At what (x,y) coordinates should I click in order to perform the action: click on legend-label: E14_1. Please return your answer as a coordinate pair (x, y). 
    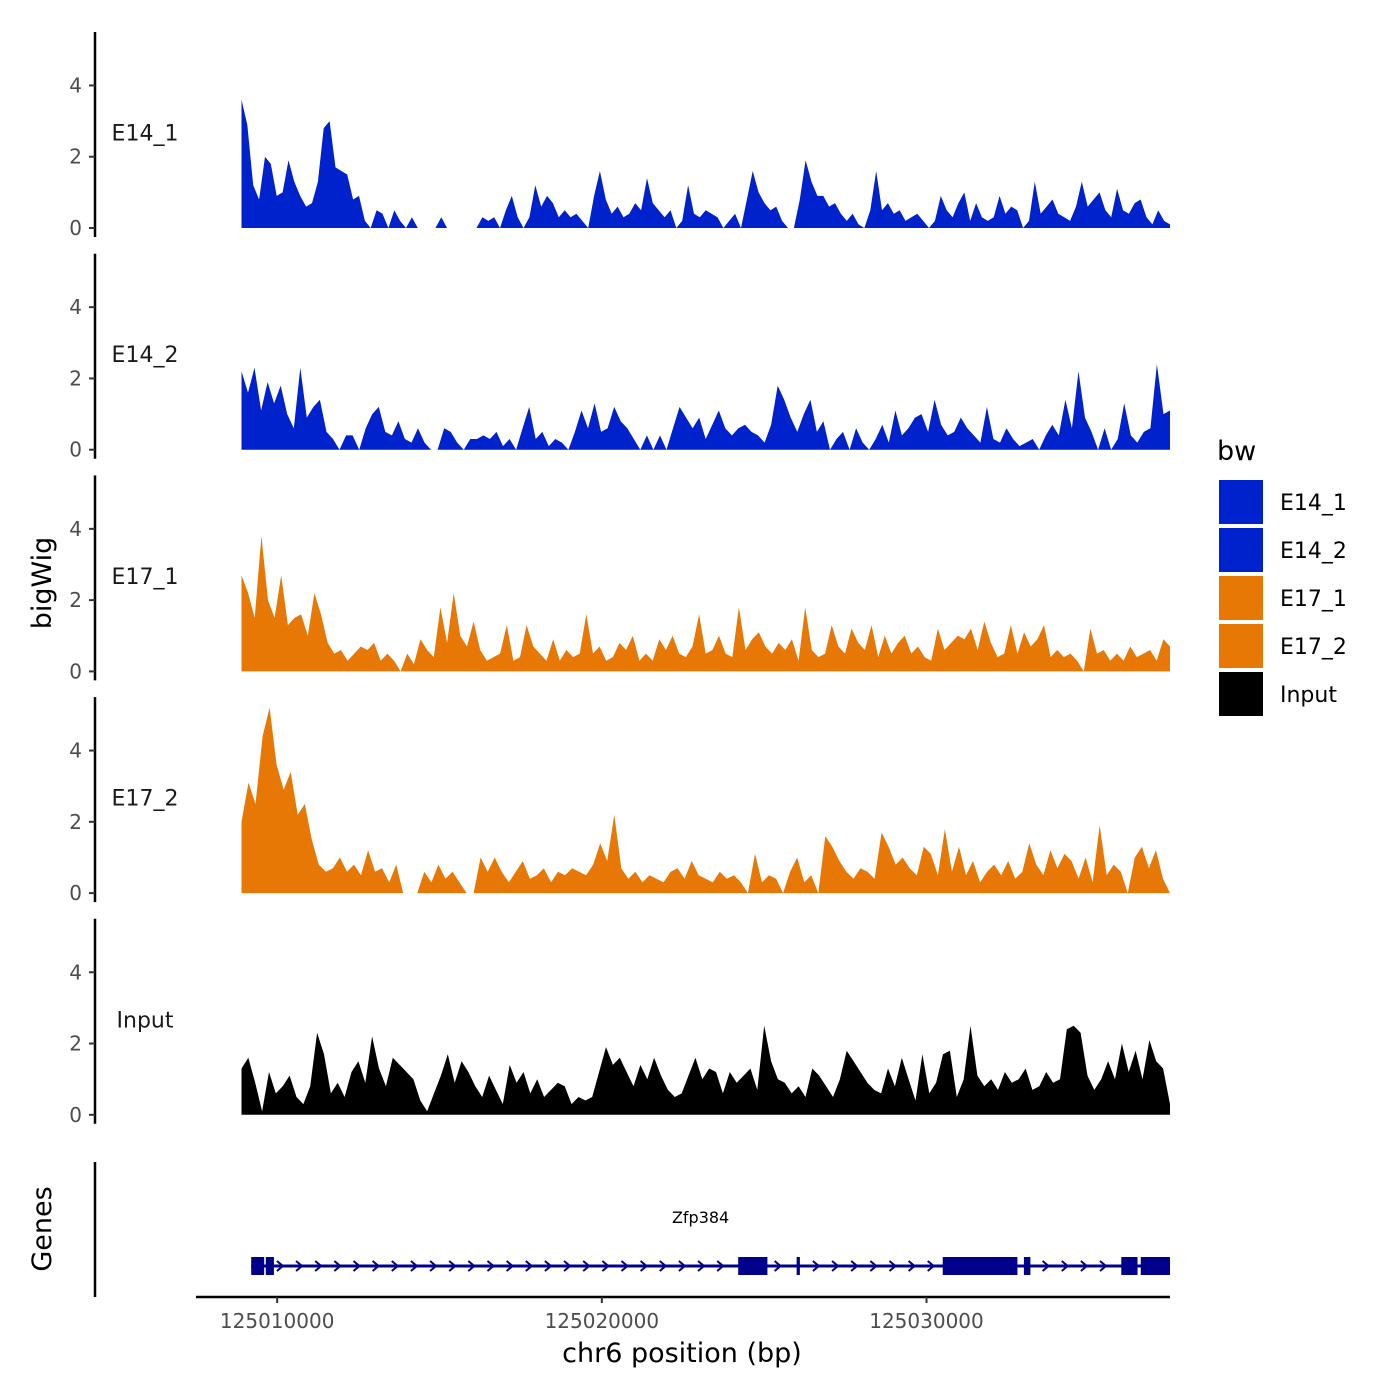
    Looking at the image, I should click on (1313, 503).